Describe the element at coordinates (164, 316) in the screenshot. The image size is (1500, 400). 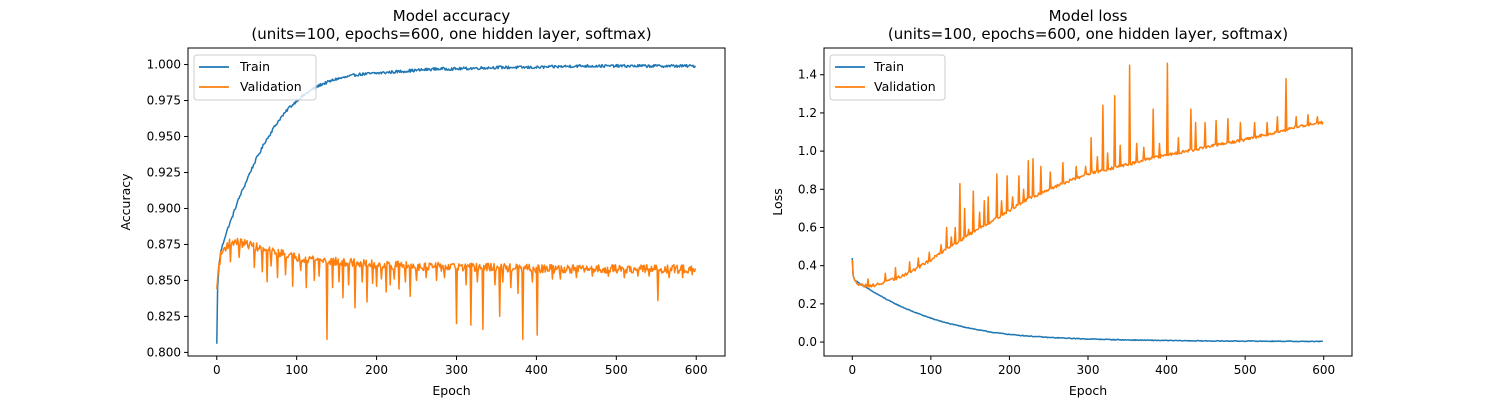
I see `y-tick-label: 0.825` at that location.